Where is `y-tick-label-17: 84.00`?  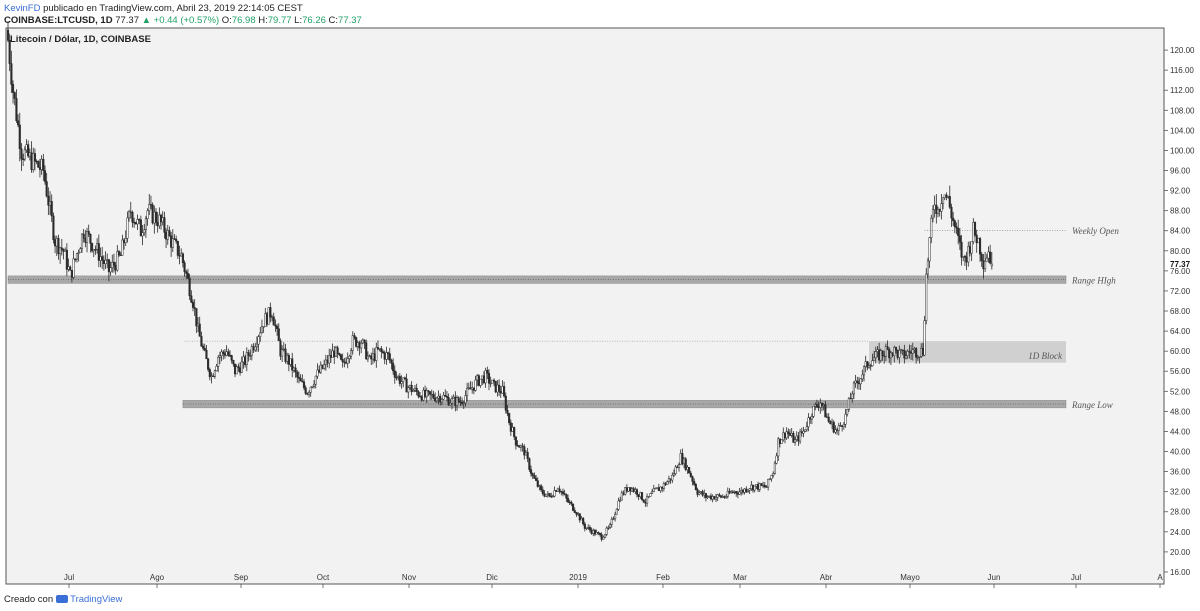 y-tick-label-17: 84.00 is located at coordinates (1180, 231).